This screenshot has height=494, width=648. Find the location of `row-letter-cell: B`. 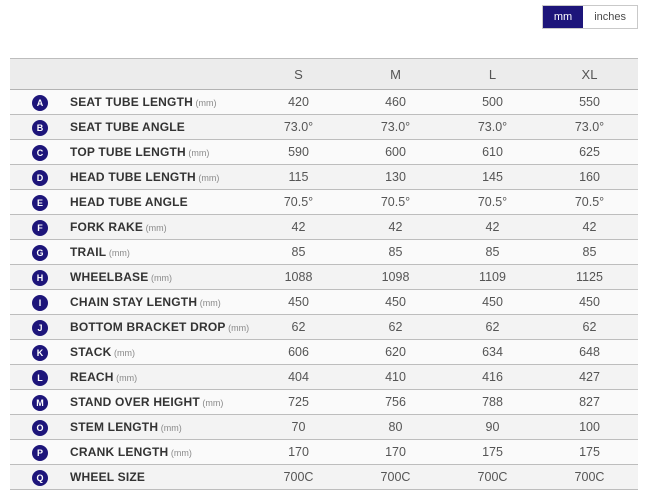

row-letter-cell: B is located at coordinates (40, 127).